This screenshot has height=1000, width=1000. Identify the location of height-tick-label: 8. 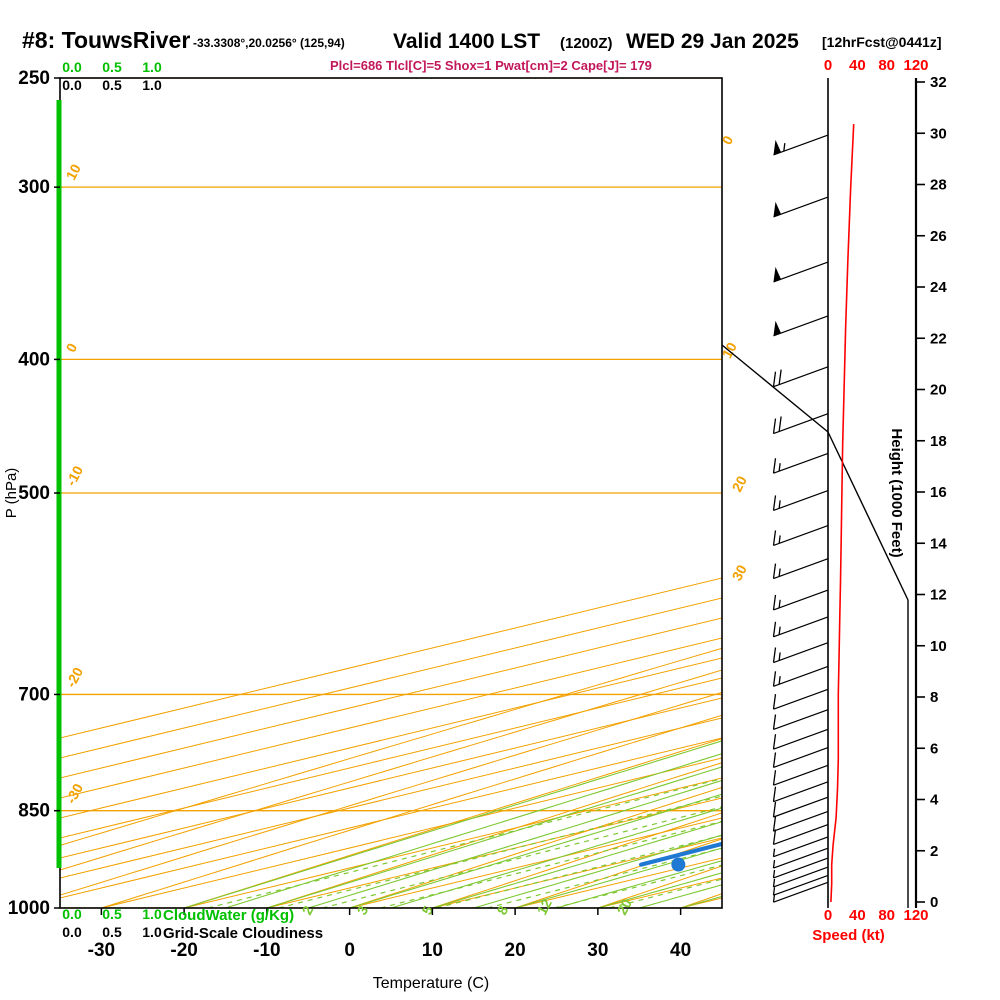
(934, 697).